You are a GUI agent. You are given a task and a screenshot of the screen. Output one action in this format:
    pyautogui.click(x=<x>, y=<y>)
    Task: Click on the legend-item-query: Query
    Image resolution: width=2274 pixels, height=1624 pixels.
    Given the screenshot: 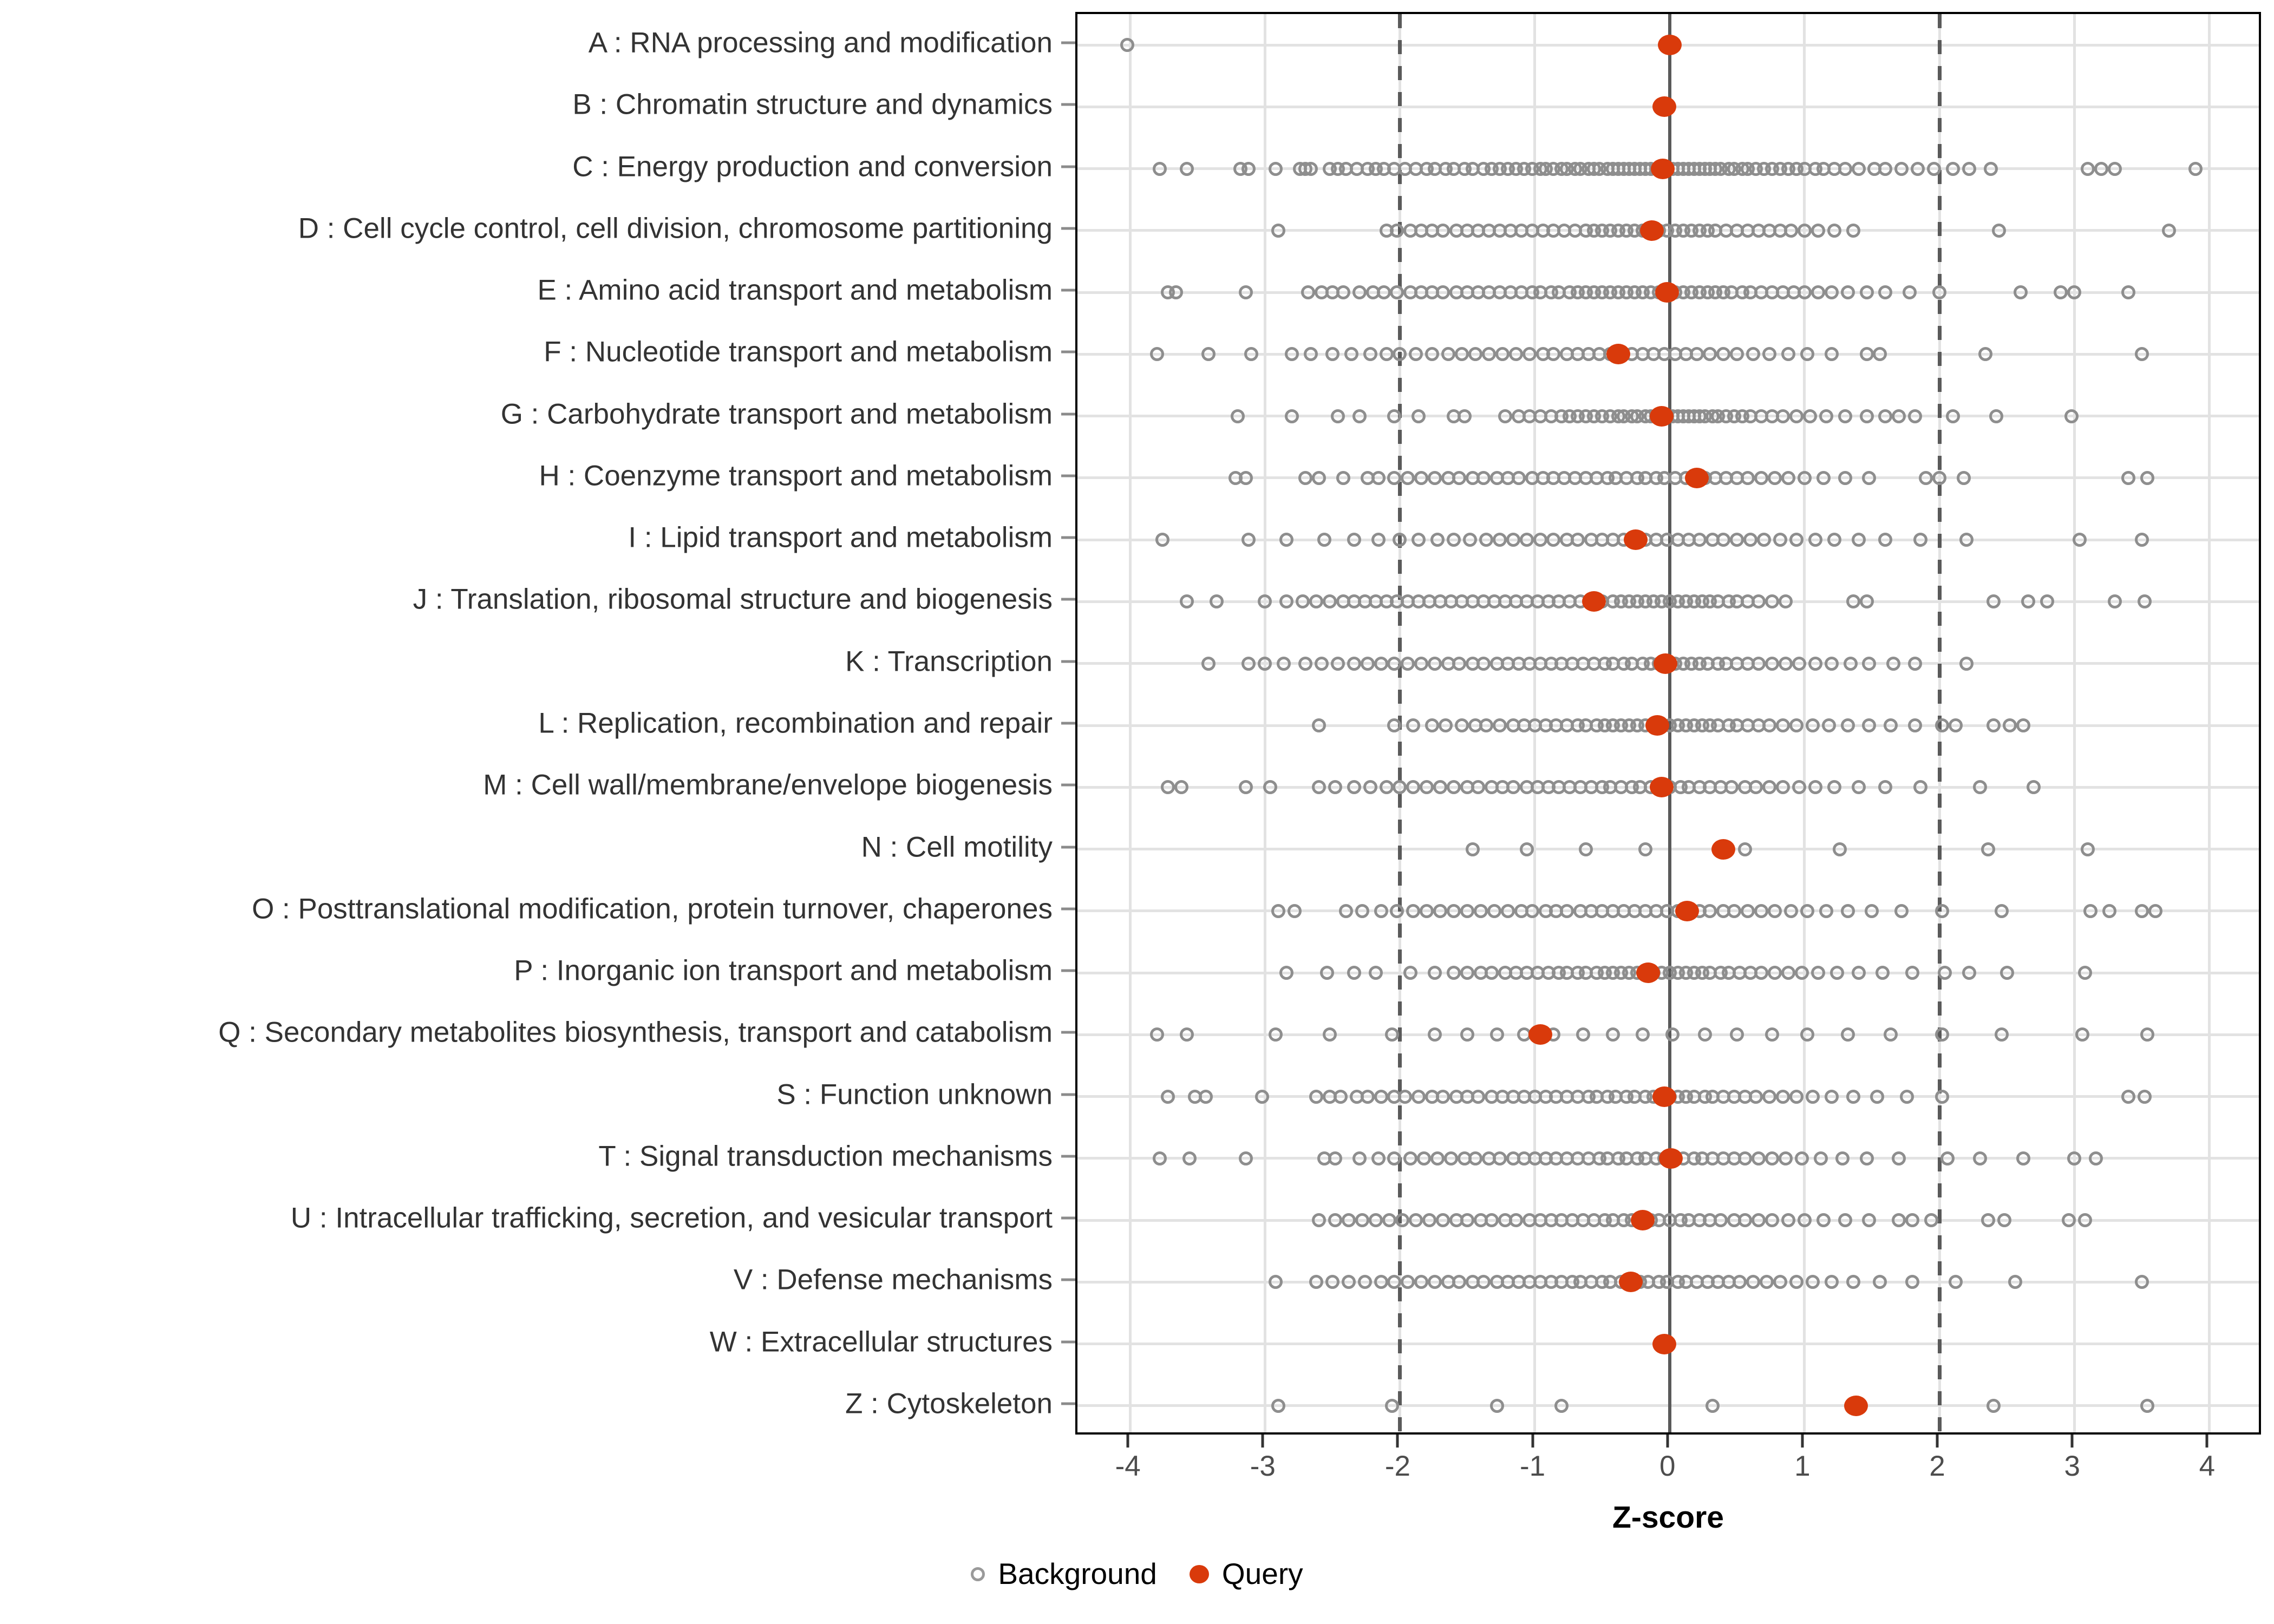 What is the action you would take?
    pyautogui.click(x=1246, y=1574)
    